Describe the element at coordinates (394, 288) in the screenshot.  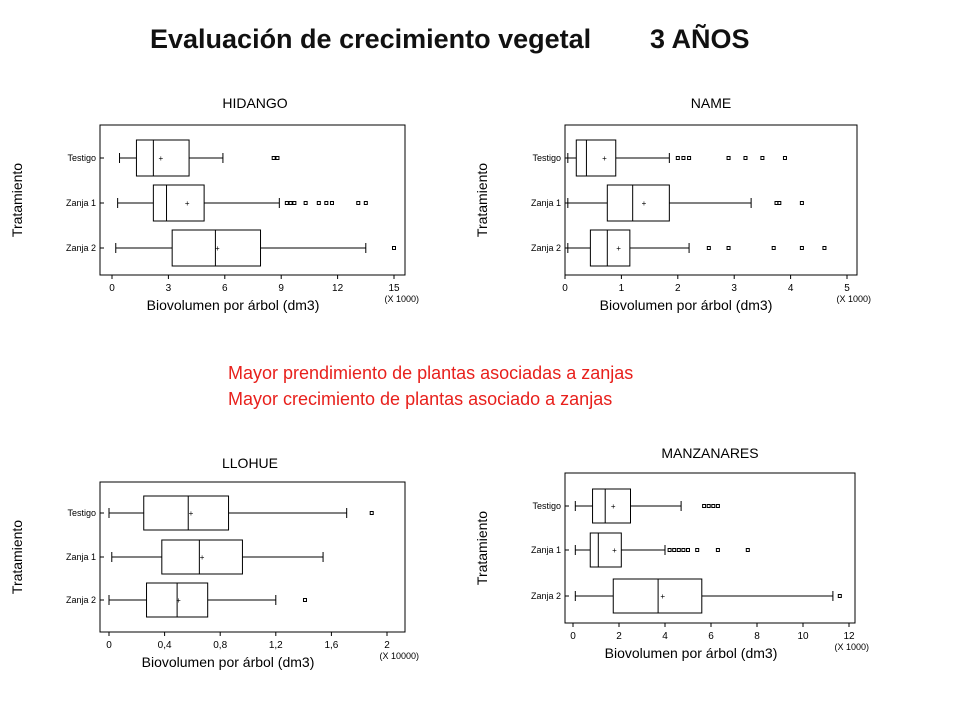
I see `x-tick-label: 15` at that location.